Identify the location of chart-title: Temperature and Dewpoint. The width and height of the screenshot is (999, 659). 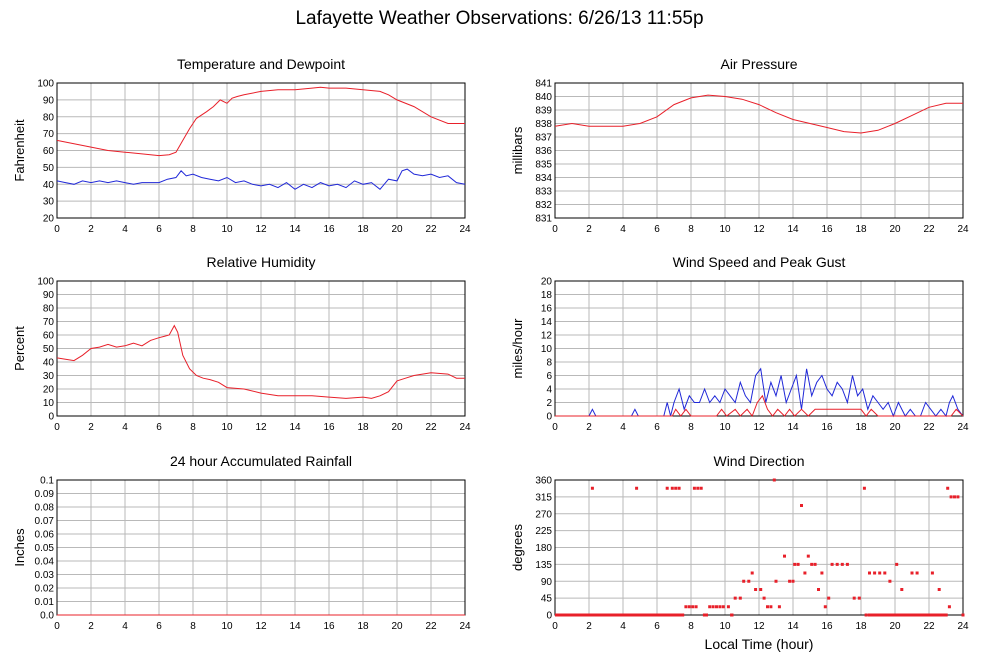
(261, 64).